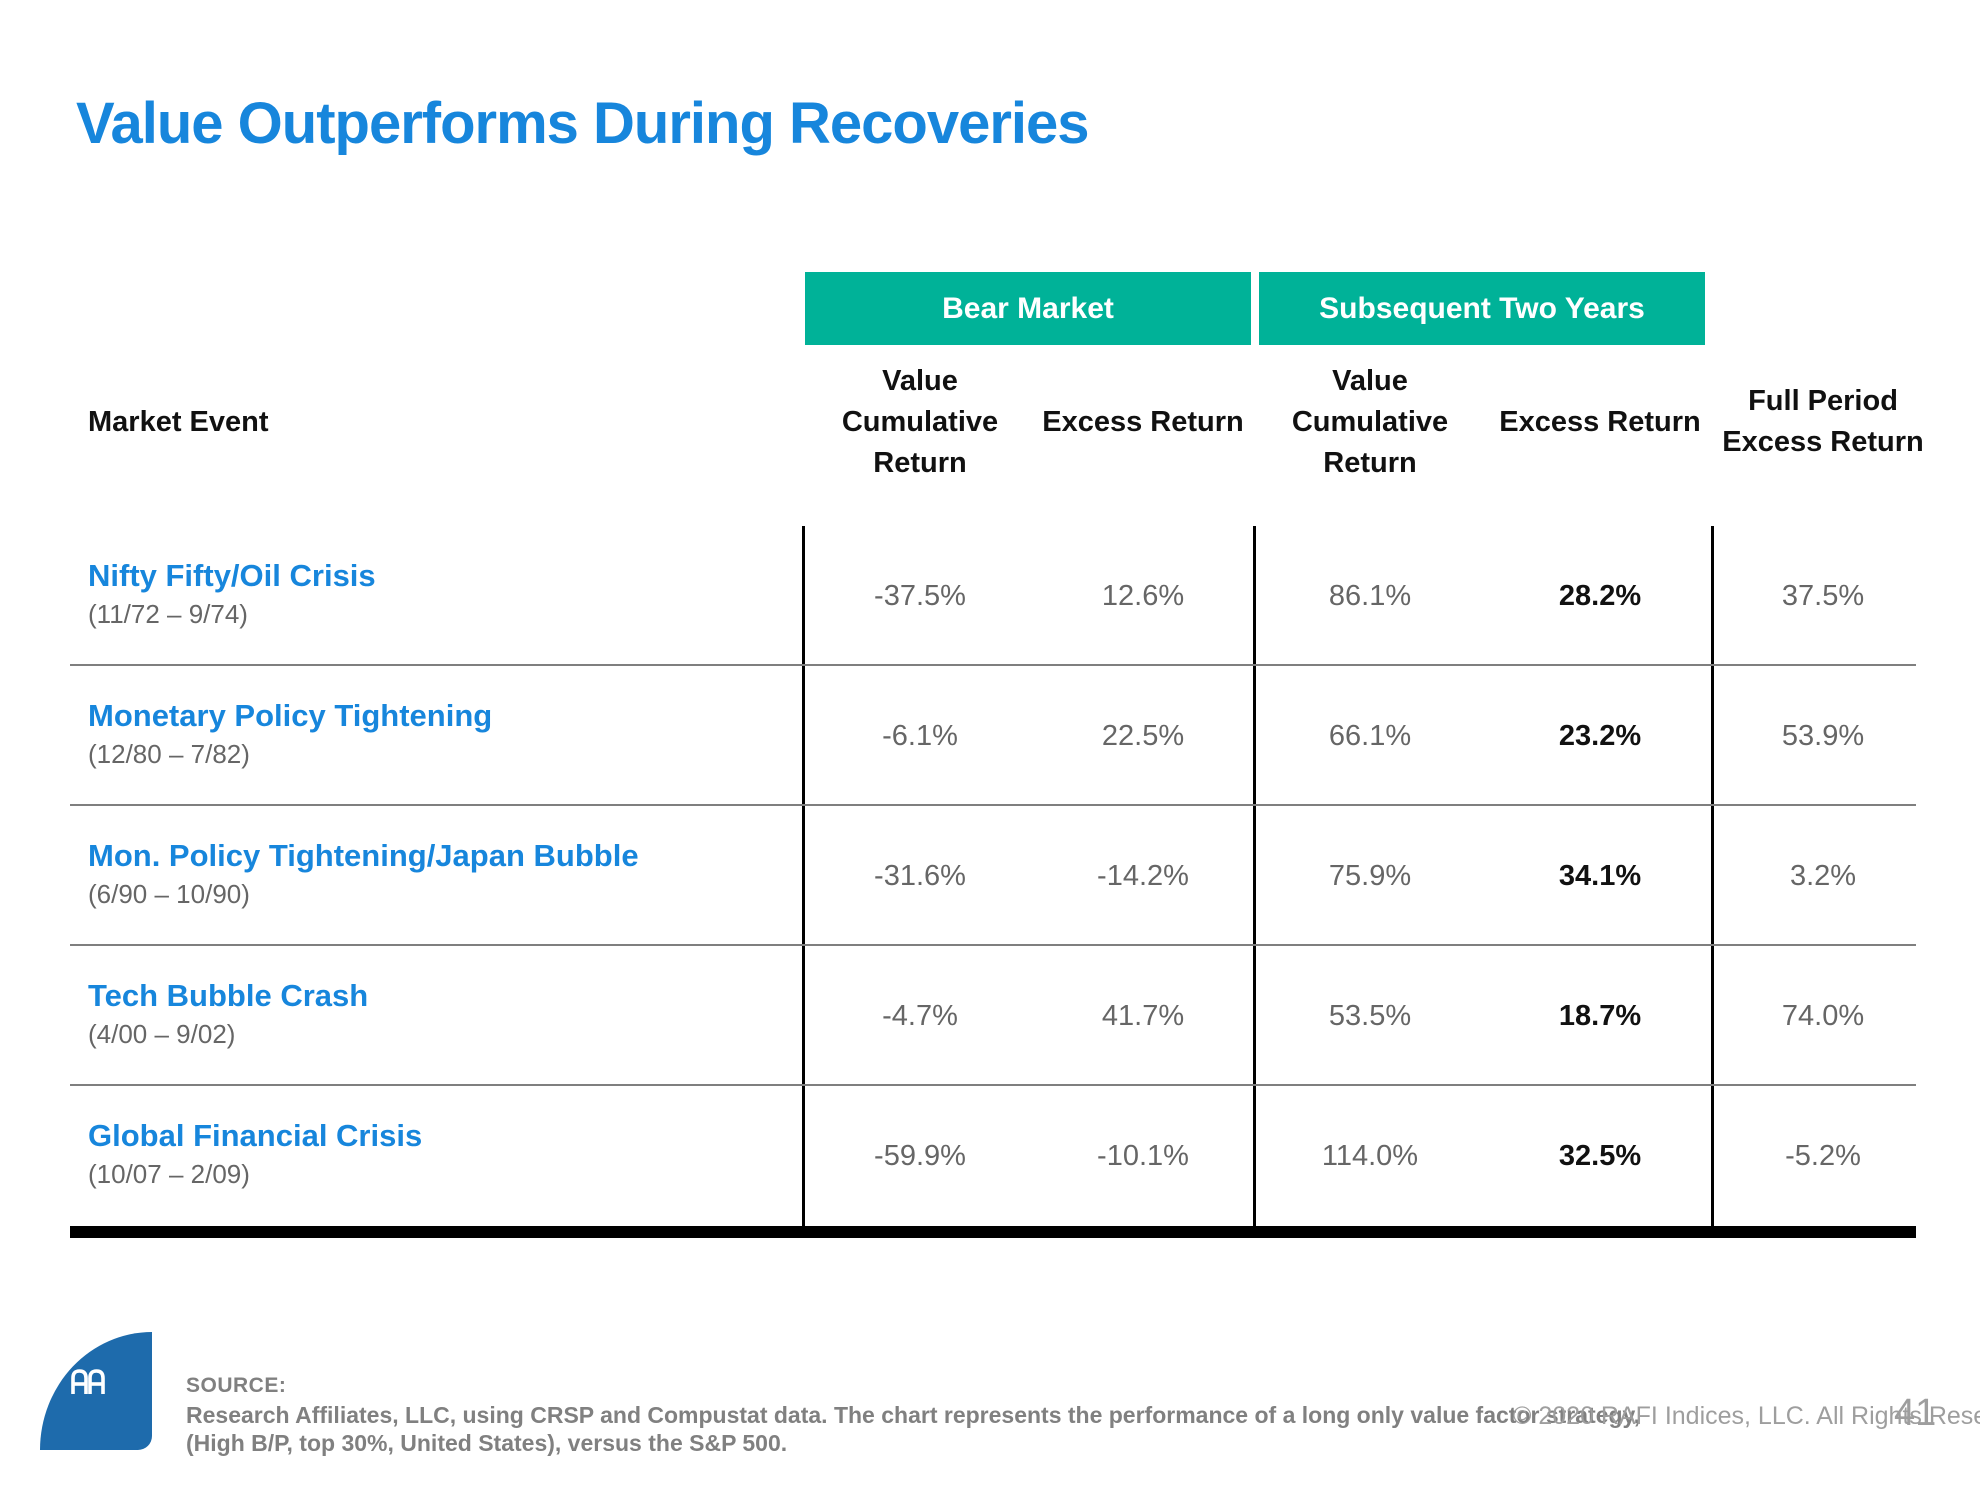  I want to click on cell-subsequent-value-cumulative-return: 75.9%, so click(1370, 875).